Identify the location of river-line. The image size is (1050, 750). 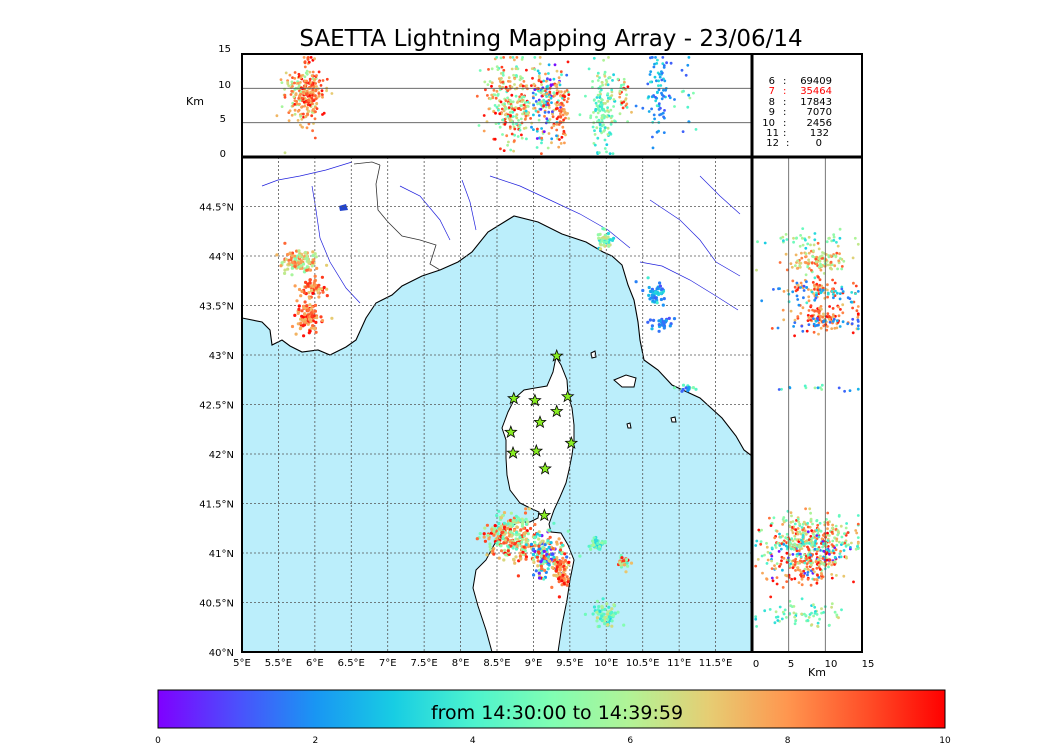
(469, 205).